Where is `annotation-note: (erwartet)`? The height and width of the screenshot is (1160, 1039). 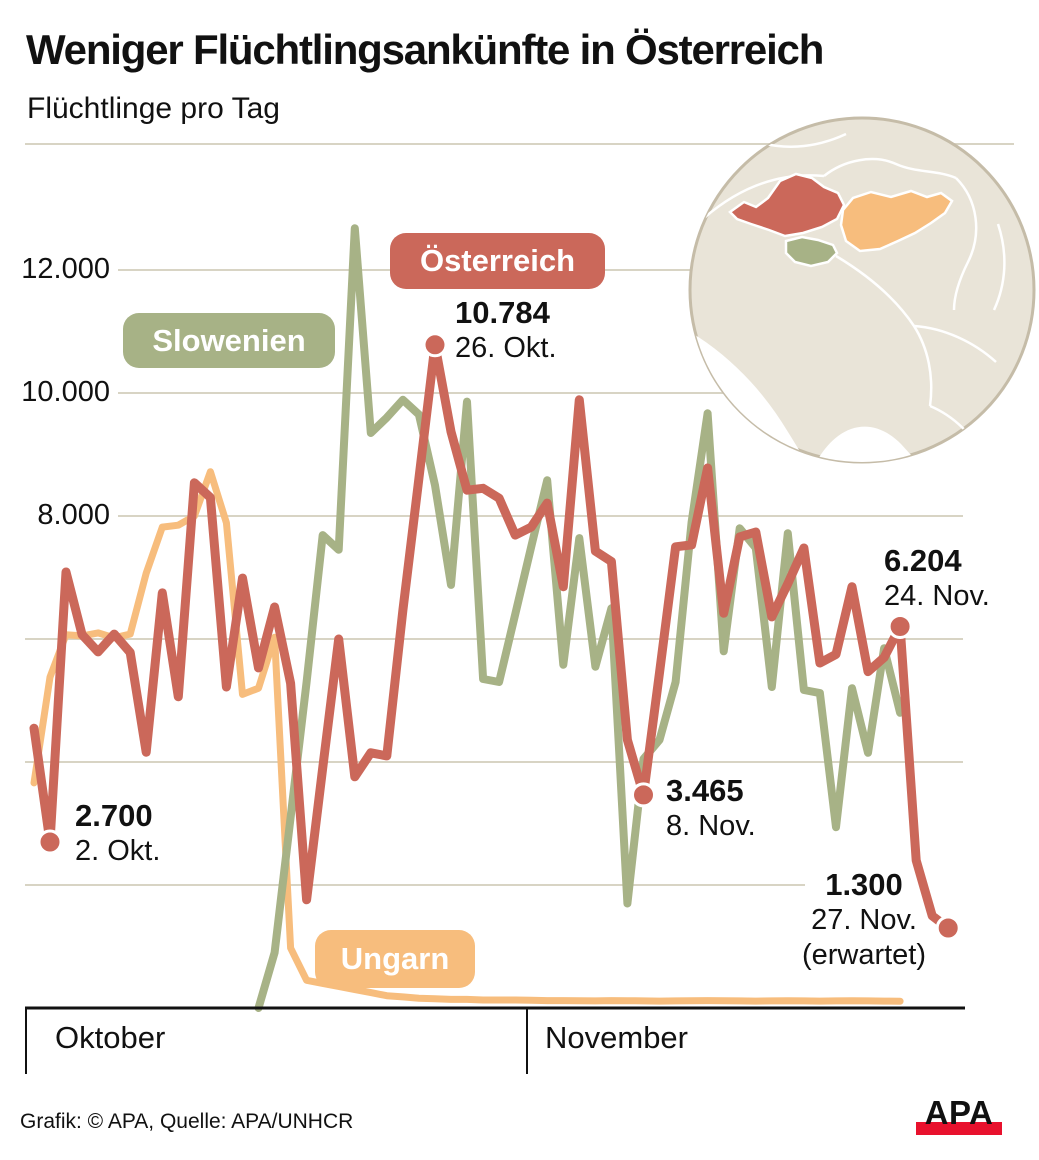 annotation-note: (erwartet) is located at coordinates (864, 954).